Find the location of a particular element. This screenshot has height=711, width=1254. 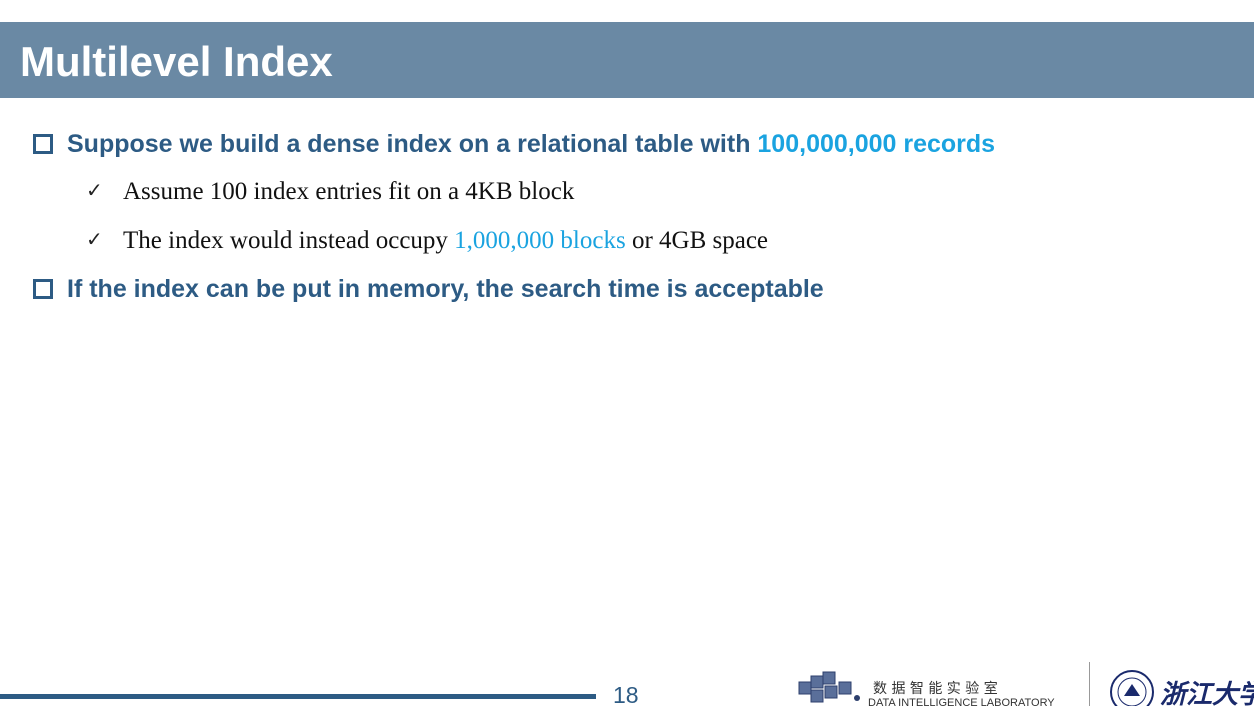

university-emblem is located at coordinates (1132, 688).